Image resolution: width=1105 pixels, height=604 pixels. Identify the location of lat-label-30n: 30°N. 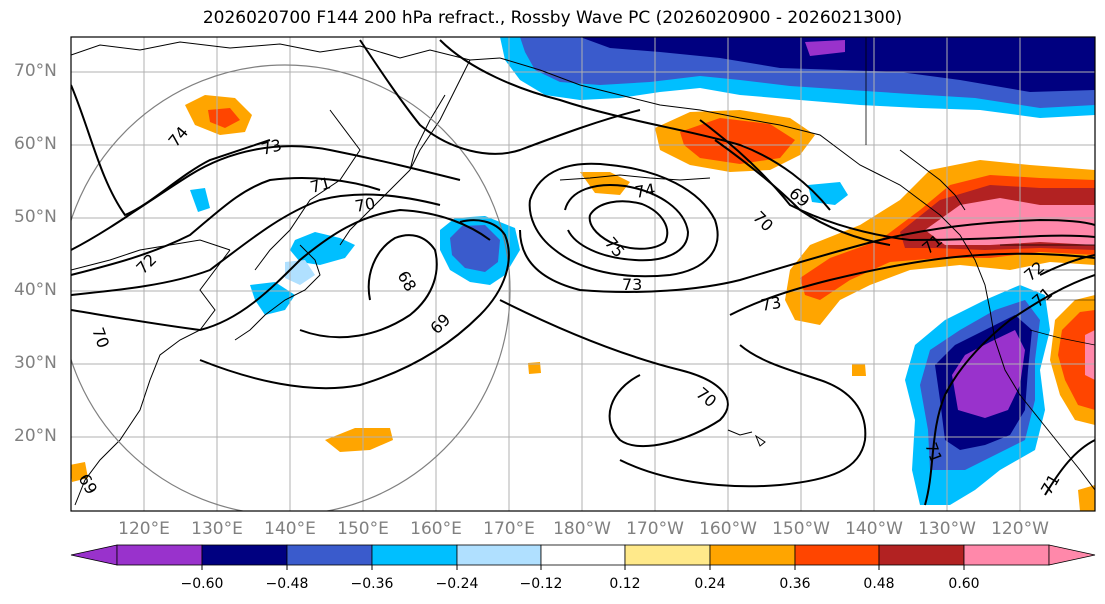
(35, 363).